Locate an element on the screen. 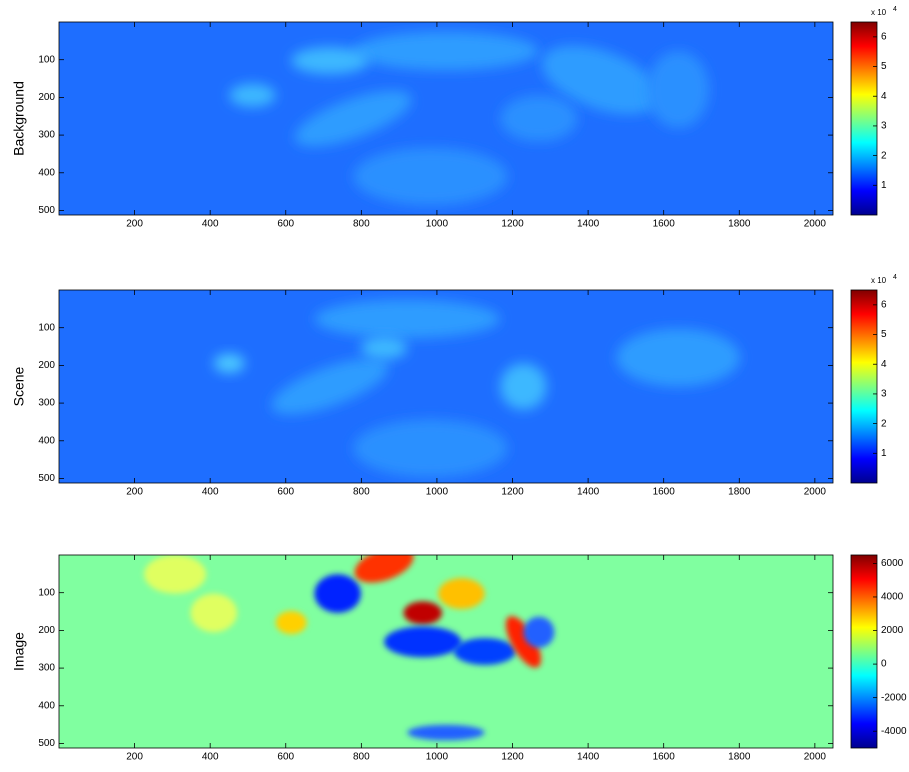 This screenshot has height=772, width=909. colorbar-tick-label: 4000 is located at coordinates (892, 597).